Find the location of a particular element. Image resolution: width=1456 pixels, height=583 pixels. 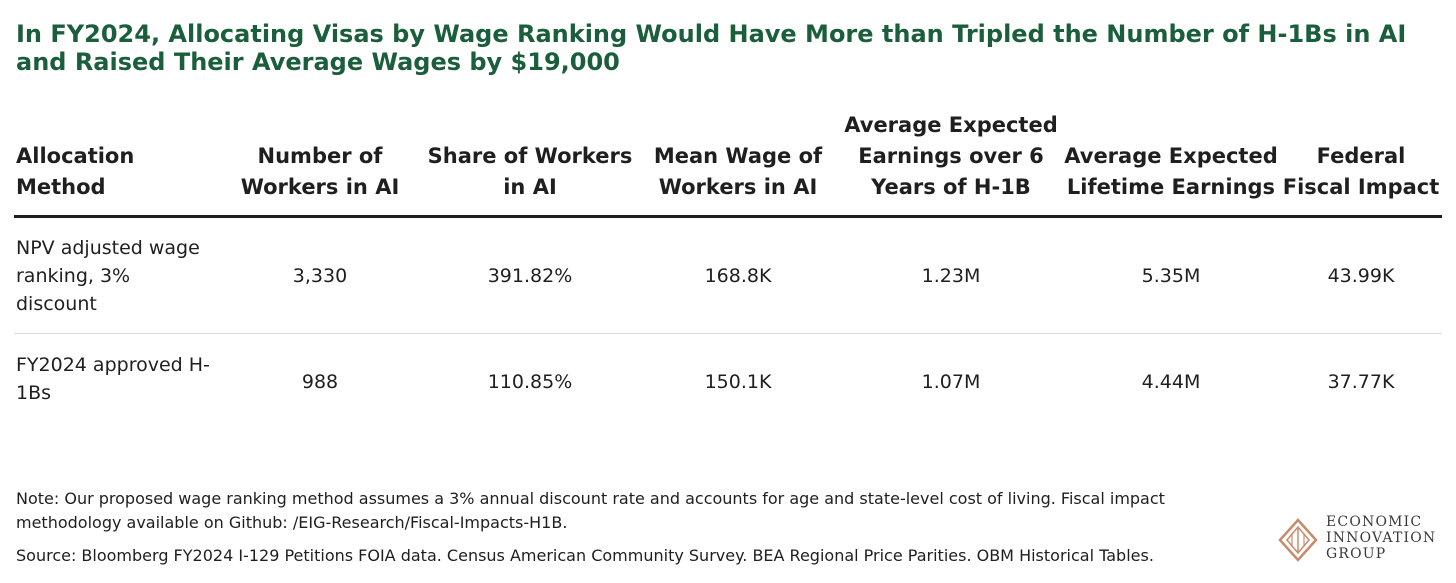

cell-fiscal-impact: 37.77K is located at coordinates (1361, 381).